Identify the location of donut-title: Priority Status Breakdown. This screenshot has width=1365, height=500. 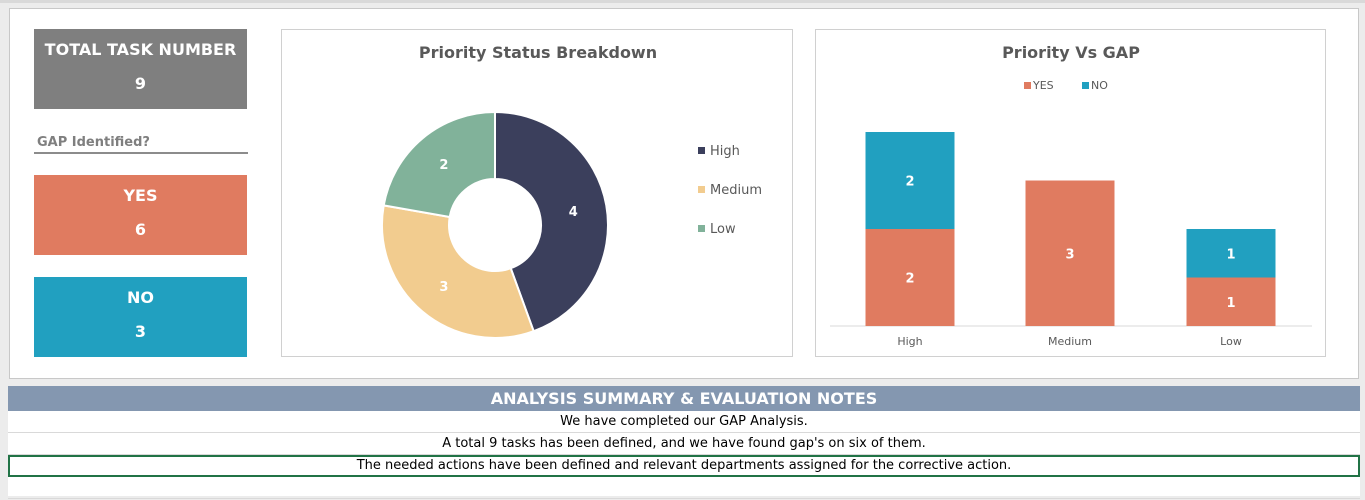
(538, 52).